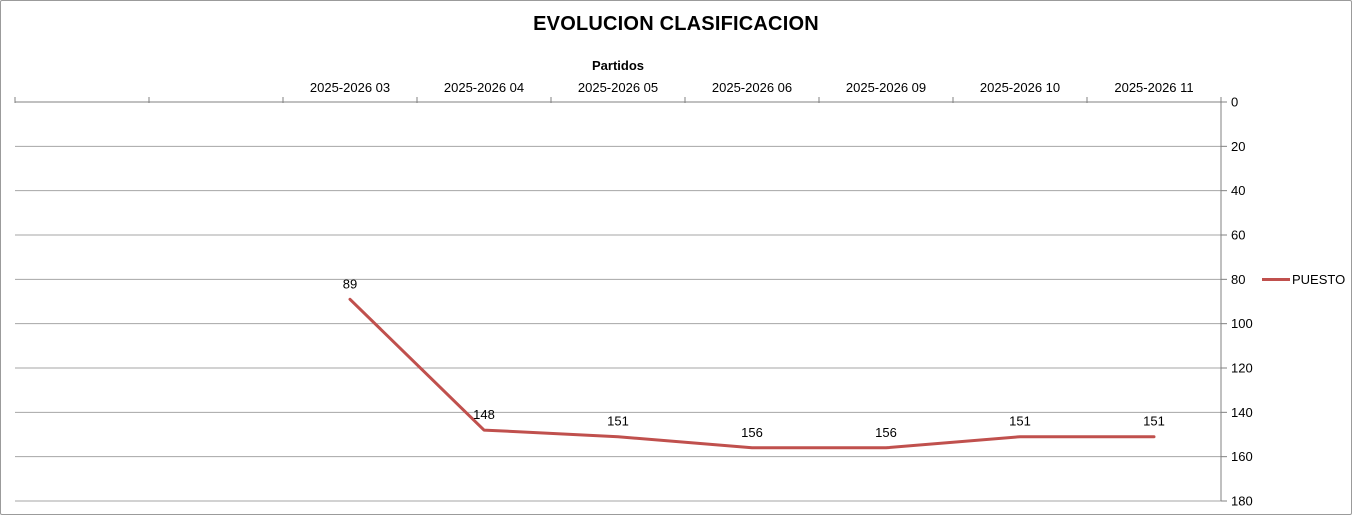  Describe the element at coordinates (886, 87) in the screenshot. I see `x-category-label: 2025-2026 09` at that location.